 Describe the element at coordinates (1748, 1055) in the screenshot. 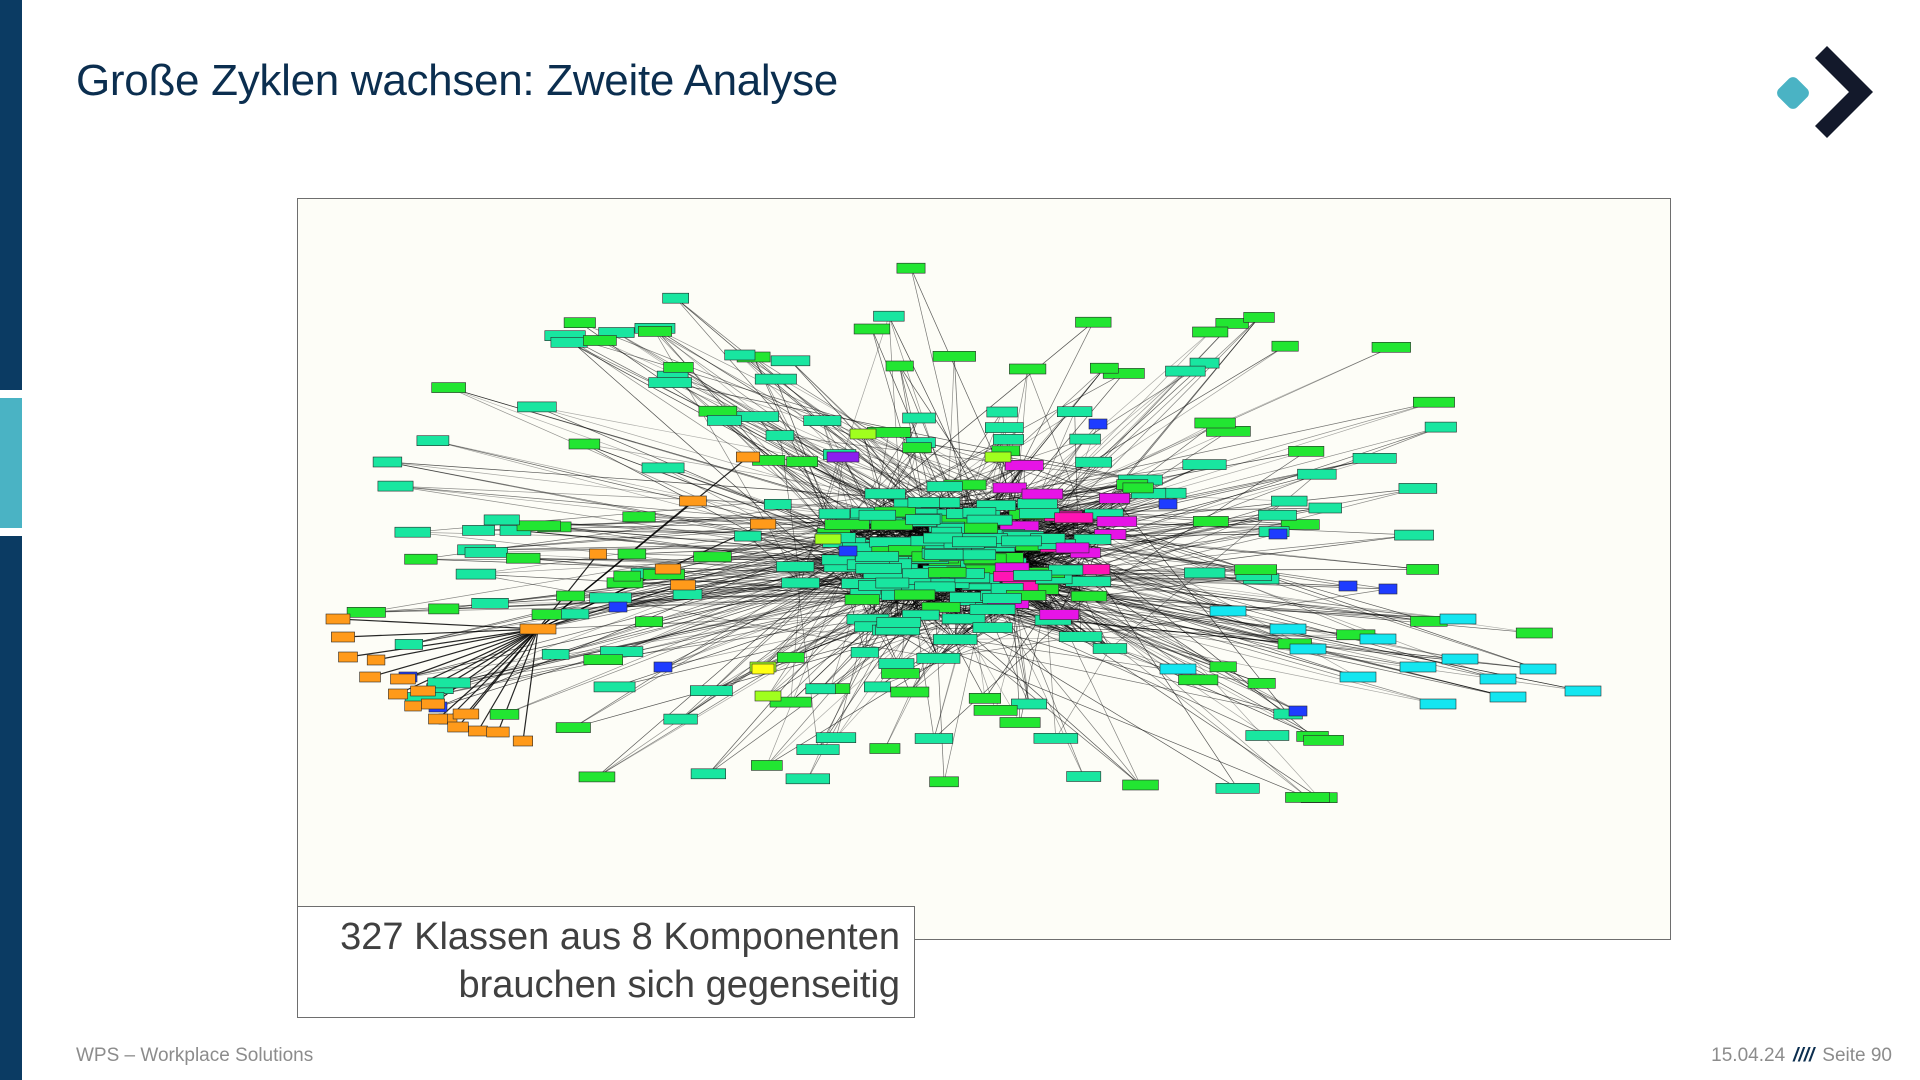

I see `footer-date: 15.04.24` at that location.